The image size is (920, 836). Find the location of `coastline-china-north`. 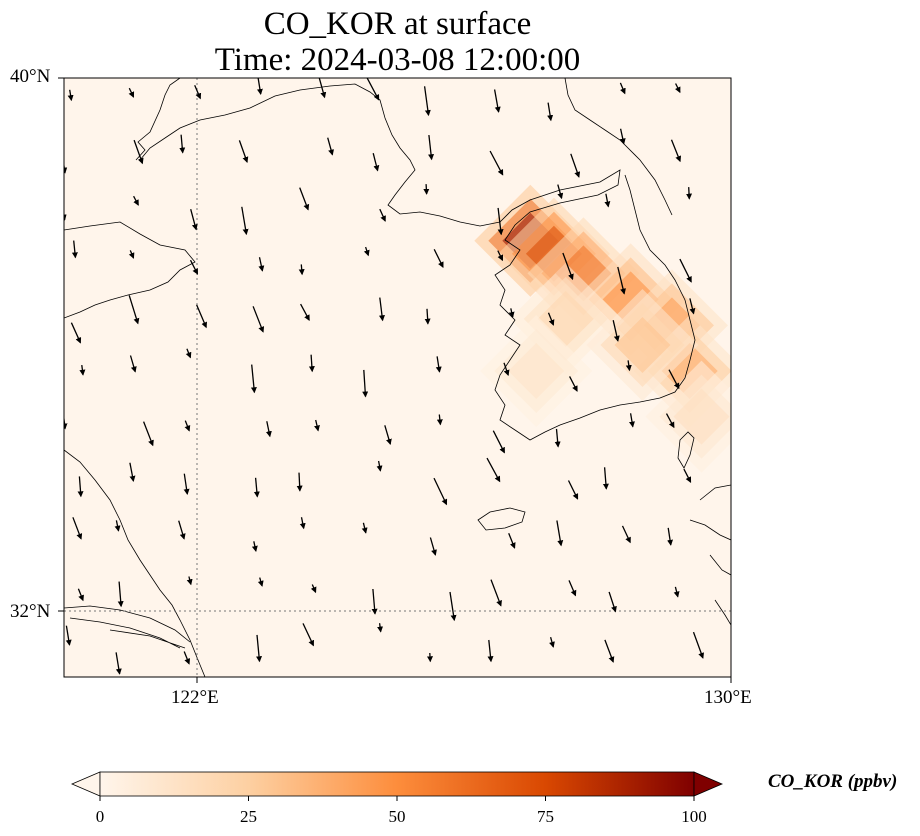

coastline-china-north is located at coordinates (130, 270).